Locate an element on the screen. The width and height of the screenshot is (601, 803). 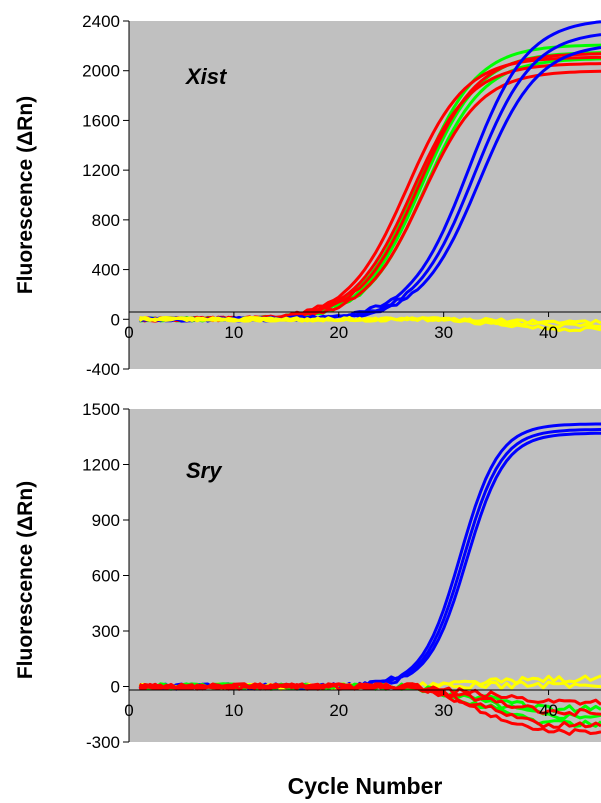
sry-x-tick-label: 40 is located at coordinates (548, 710).